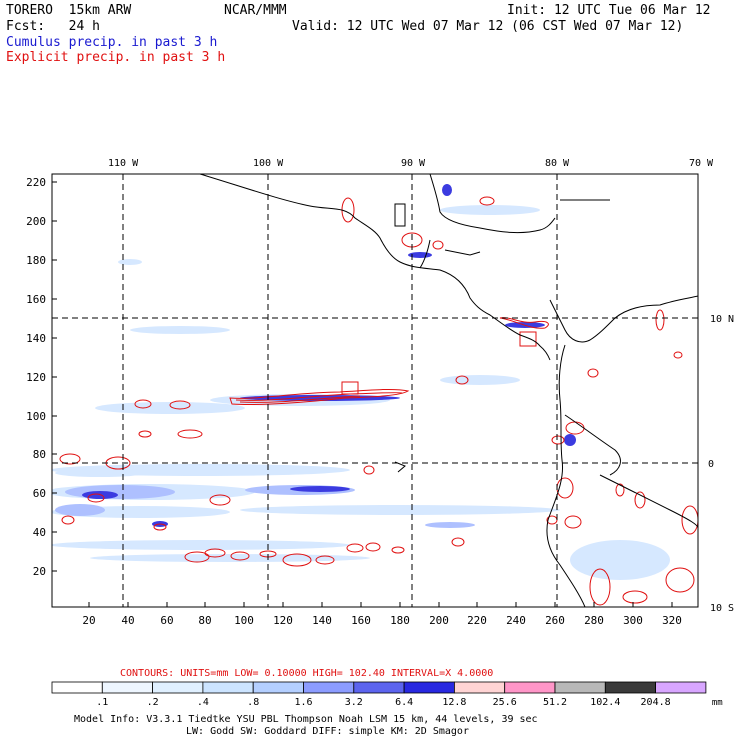 The image size is (740, 740). Describe the element at coordinates (516, 620) in the screenshot. I see `x-tick-label: 240` at that location.